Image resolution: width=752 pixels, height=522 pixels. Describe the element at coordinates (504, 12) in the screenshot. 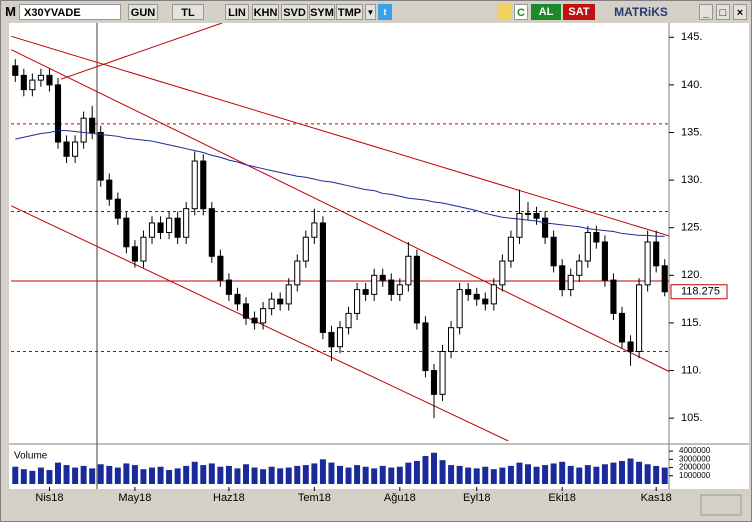

I see `tool-icon` at that location.